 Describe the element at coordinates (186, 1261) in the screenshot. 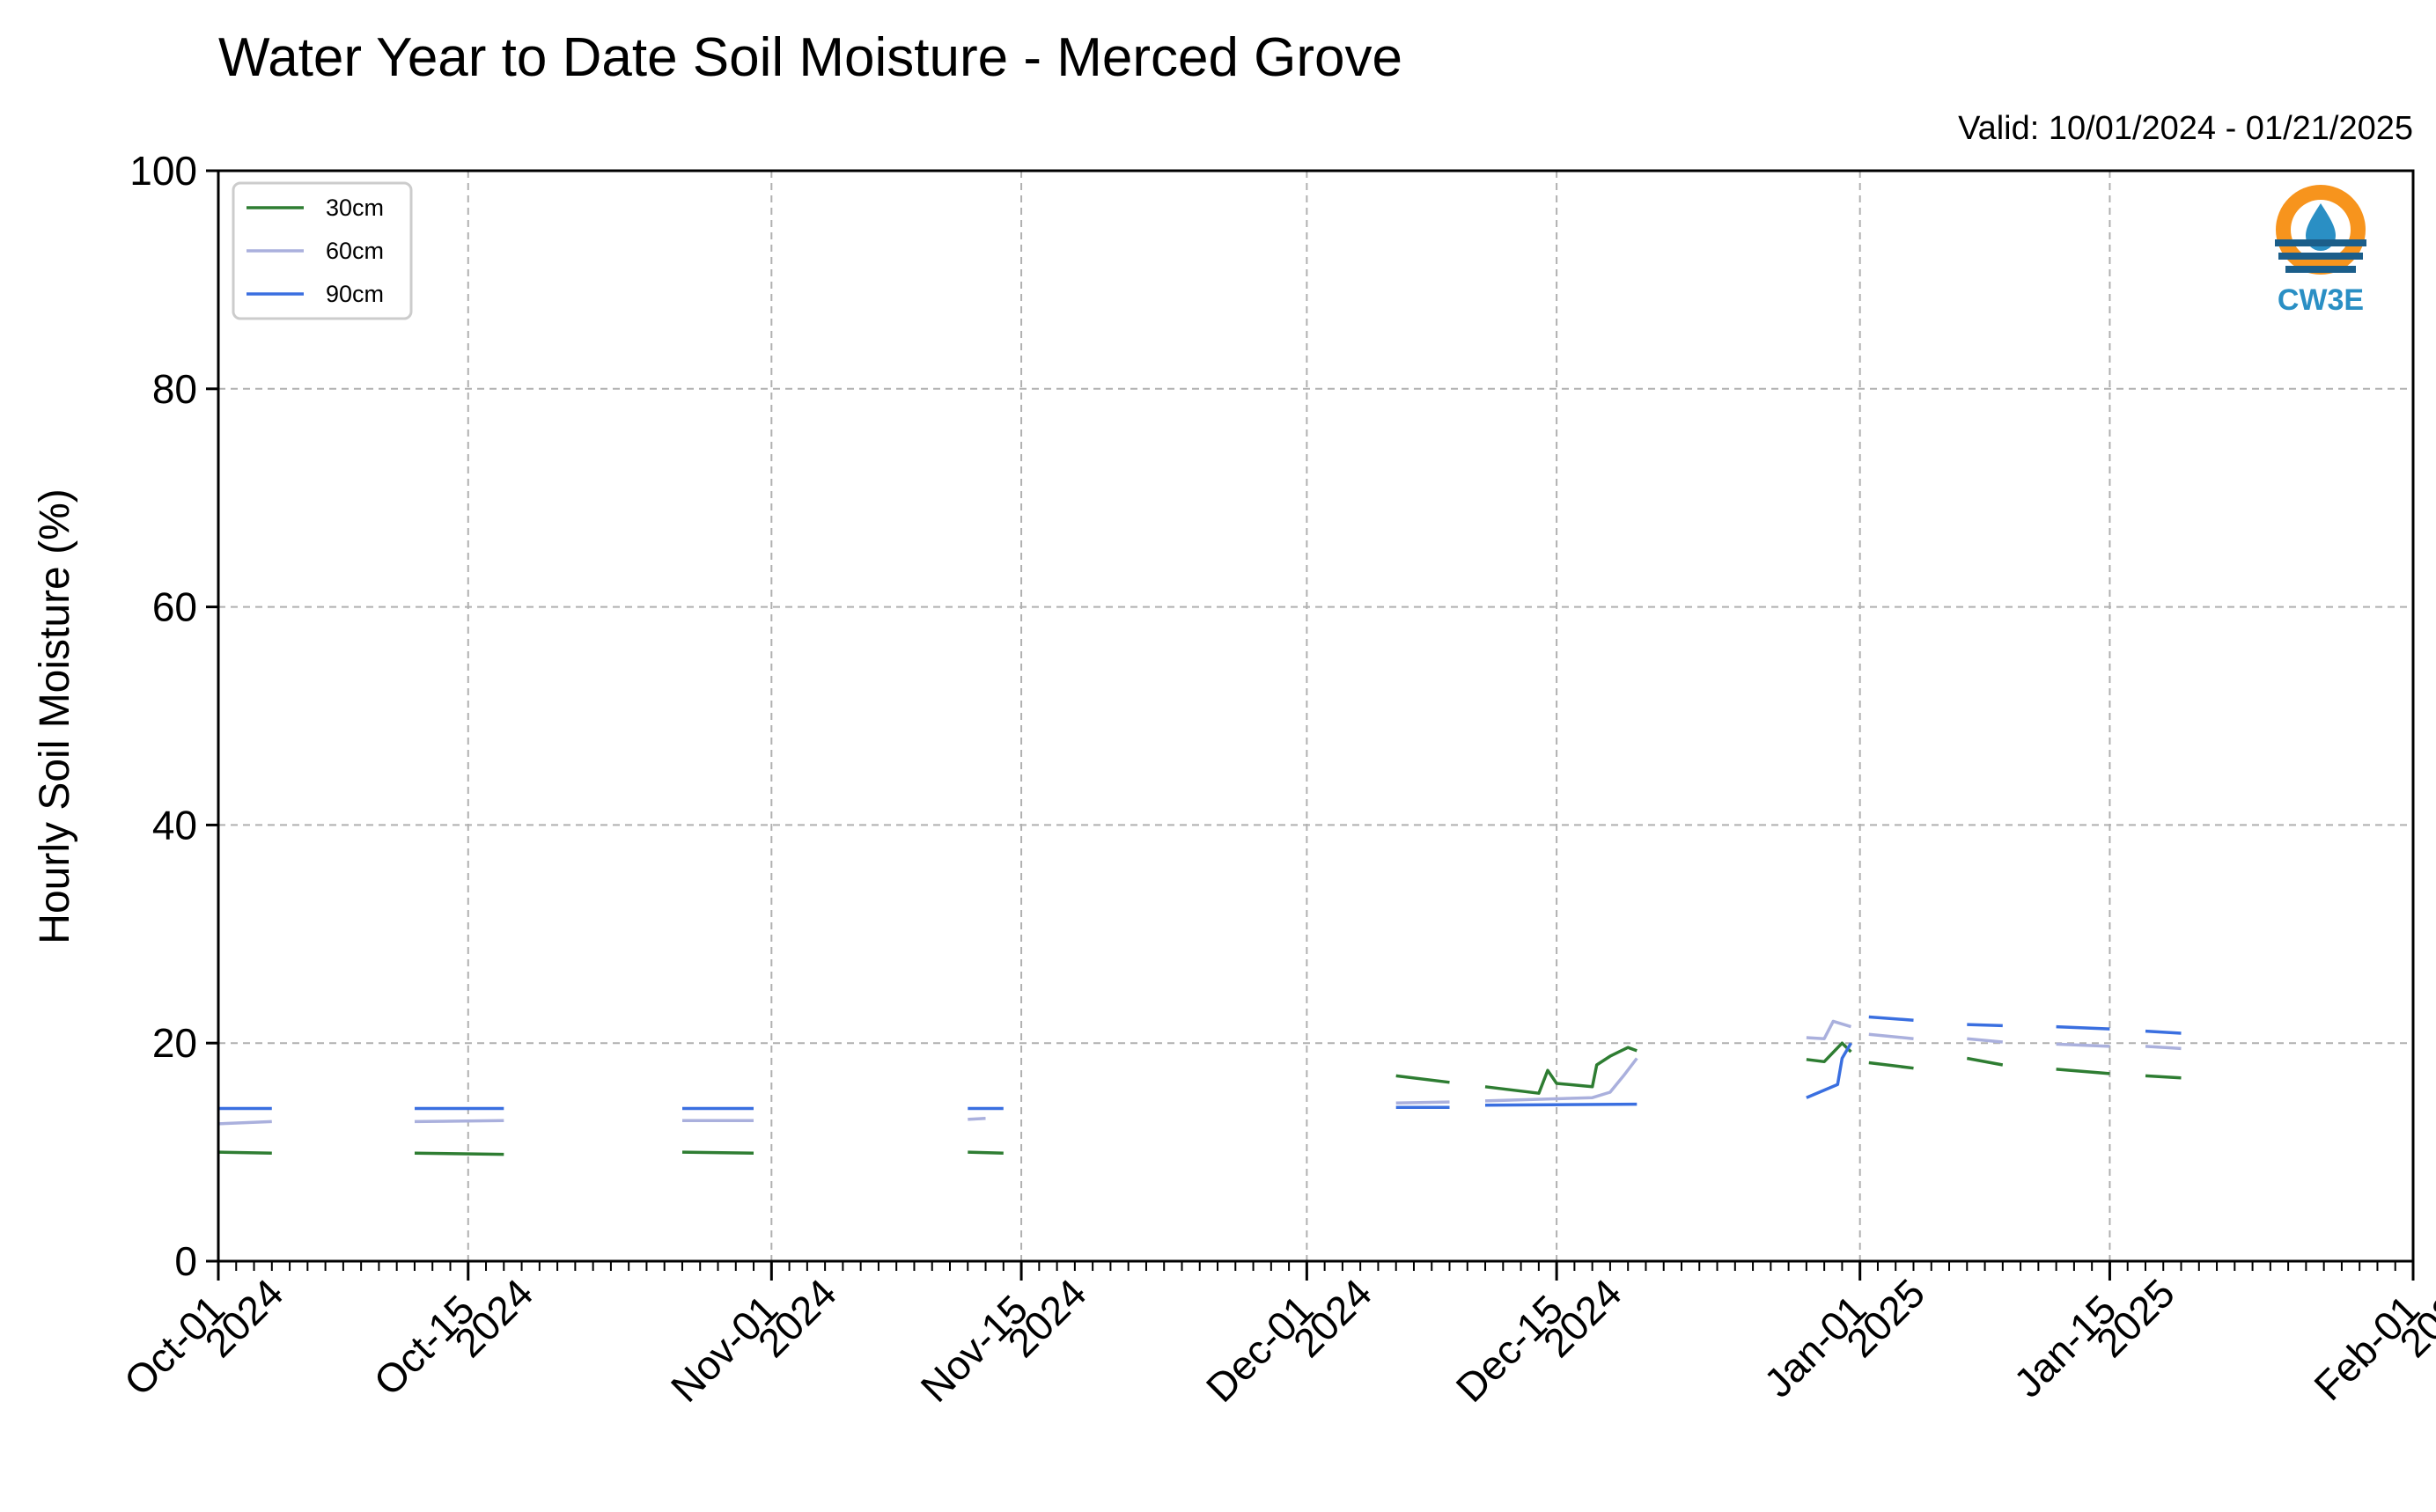

I see `y-tick-label: 0` at that location.